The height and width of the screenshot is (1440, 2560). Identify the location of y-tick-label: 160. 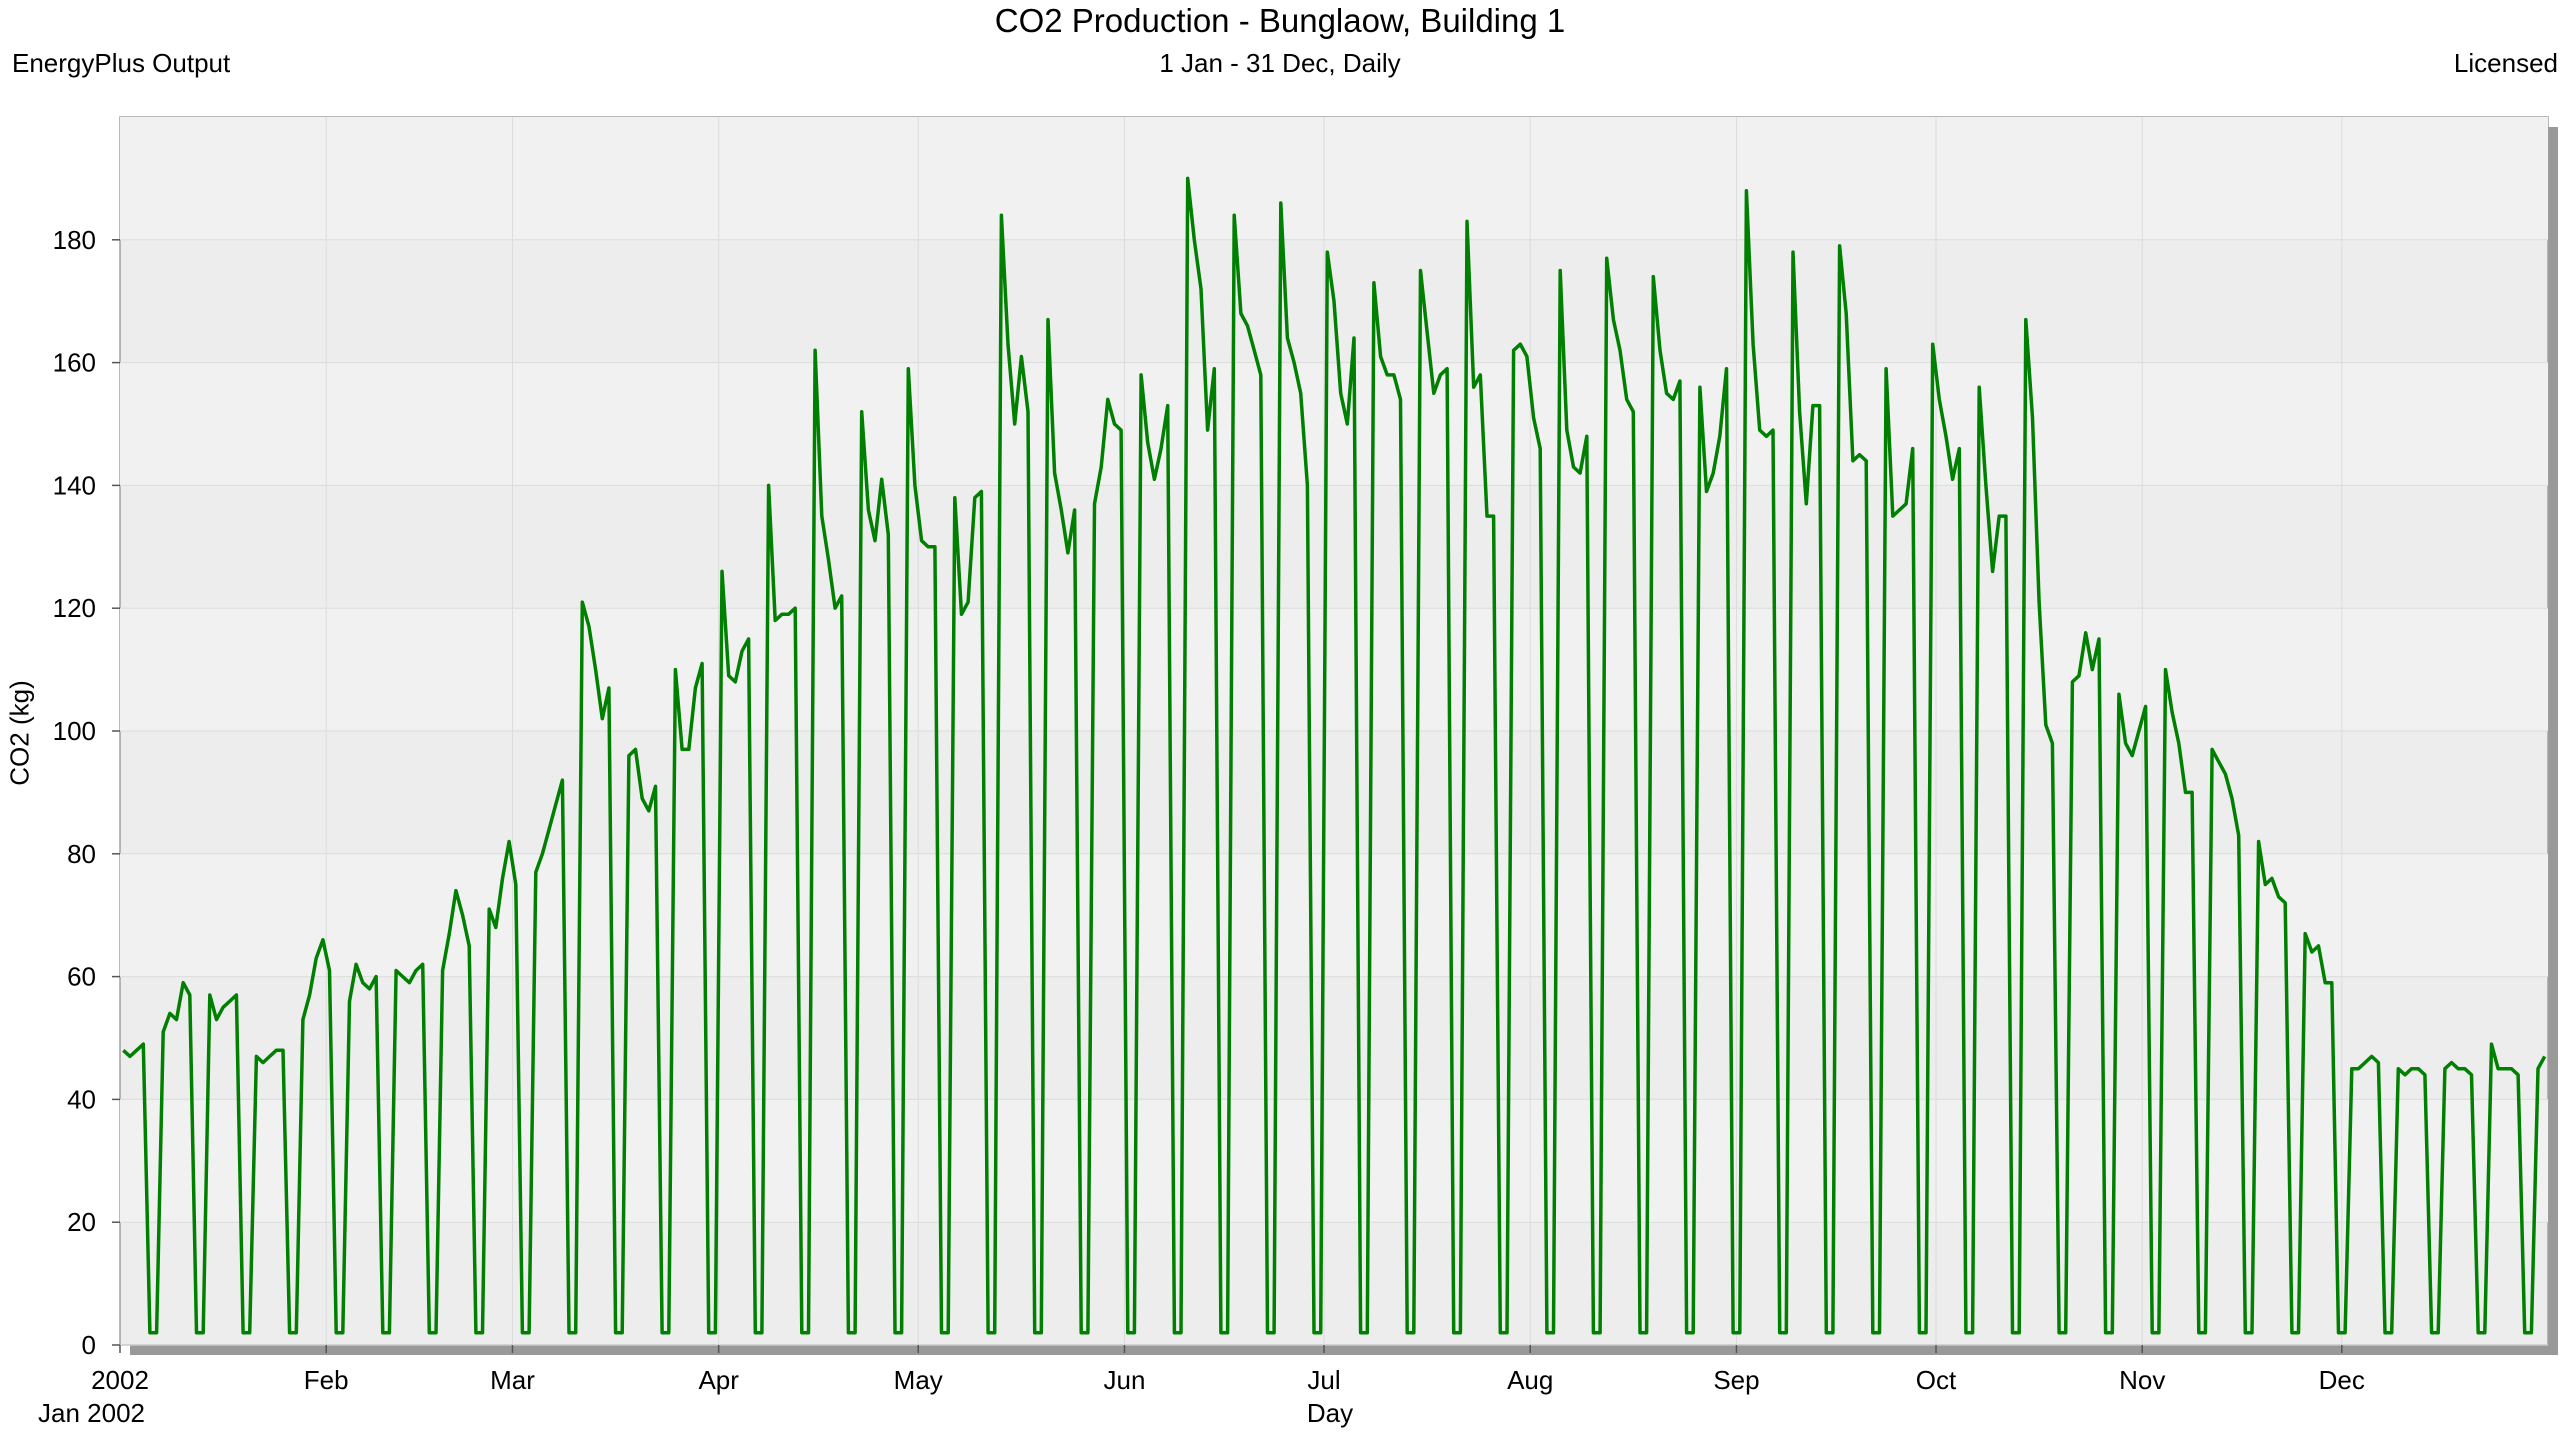
(74, 363).